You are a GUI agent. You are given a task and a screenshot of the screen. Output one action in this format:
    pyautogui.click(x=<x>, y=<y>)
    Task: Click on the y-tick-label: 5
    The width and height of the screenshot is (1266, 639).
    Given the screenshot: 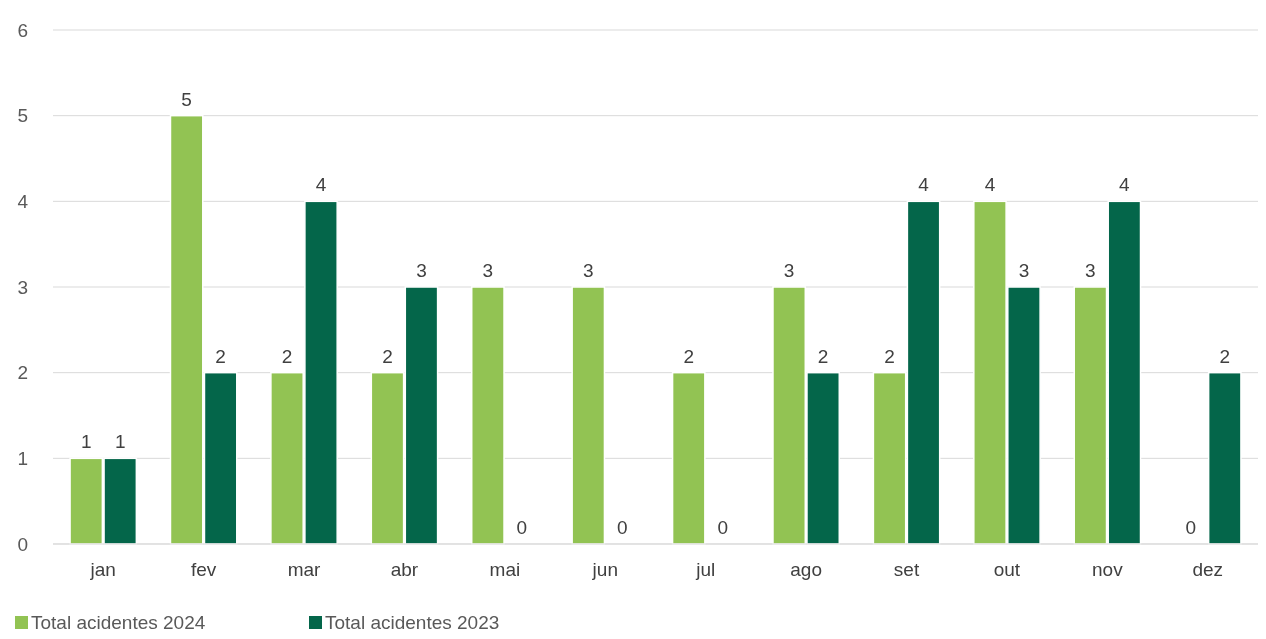 What is the action you would take?
    pyautogui.click(x=22, y=116)
    